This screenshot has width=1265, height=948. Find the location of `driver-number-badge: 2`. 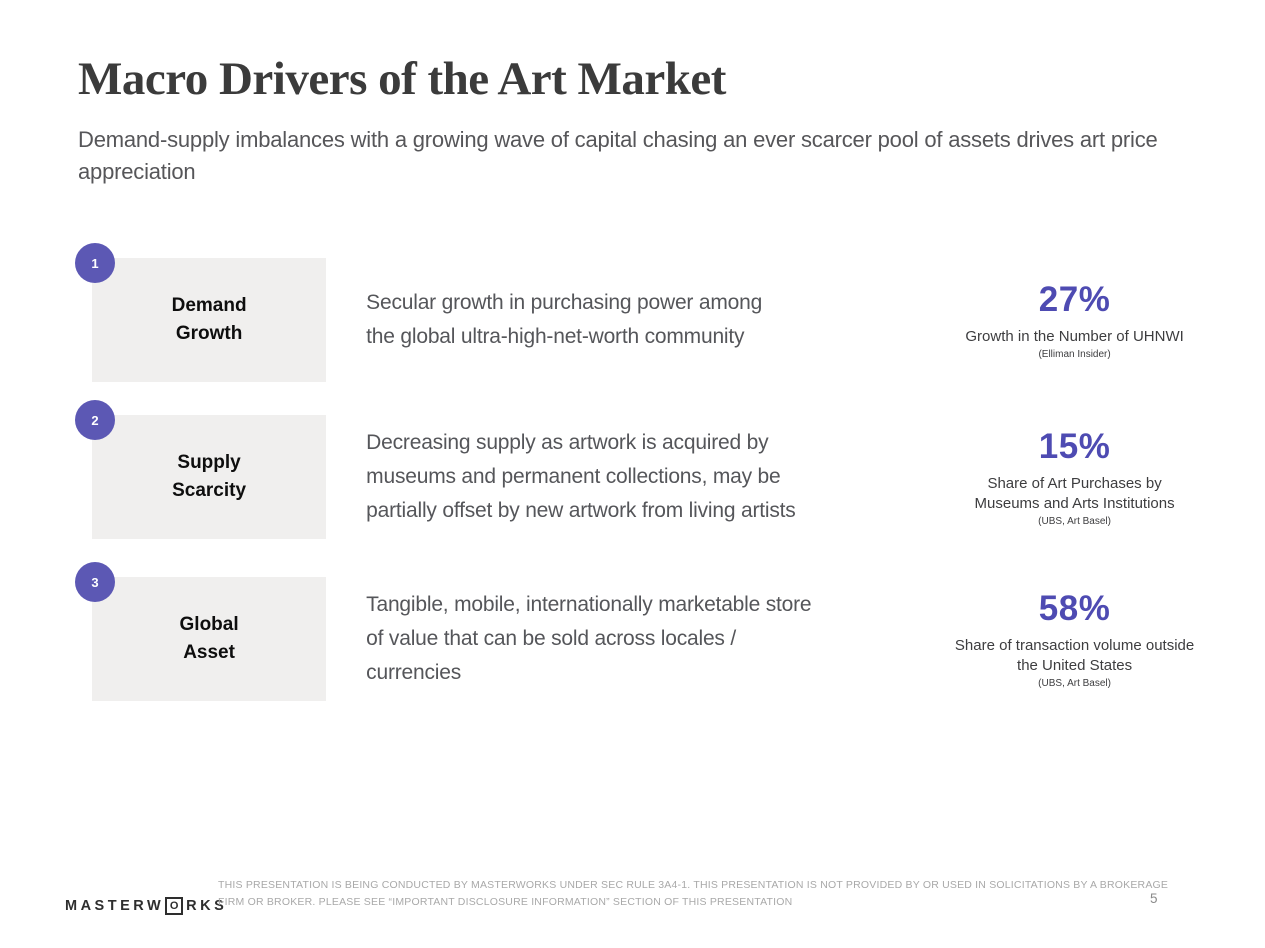

driver-number-badge: 2 is located at coordinates (95, 420).